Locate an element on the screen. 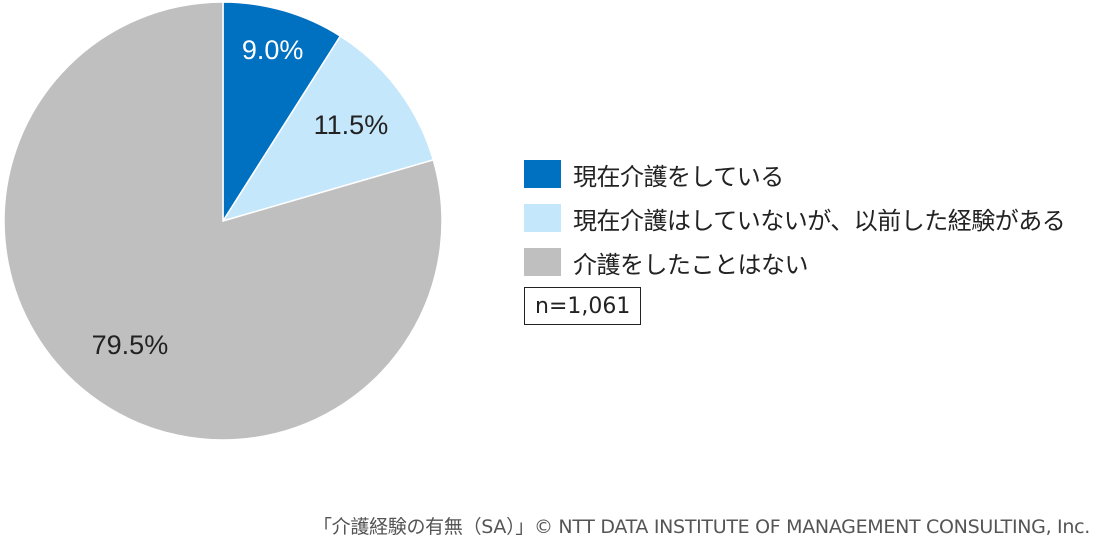 The height and width of the screenshot is (542, 1104). legend-item-never-caregiver: 介護をしたことはない is located at coordinates (794, 262).